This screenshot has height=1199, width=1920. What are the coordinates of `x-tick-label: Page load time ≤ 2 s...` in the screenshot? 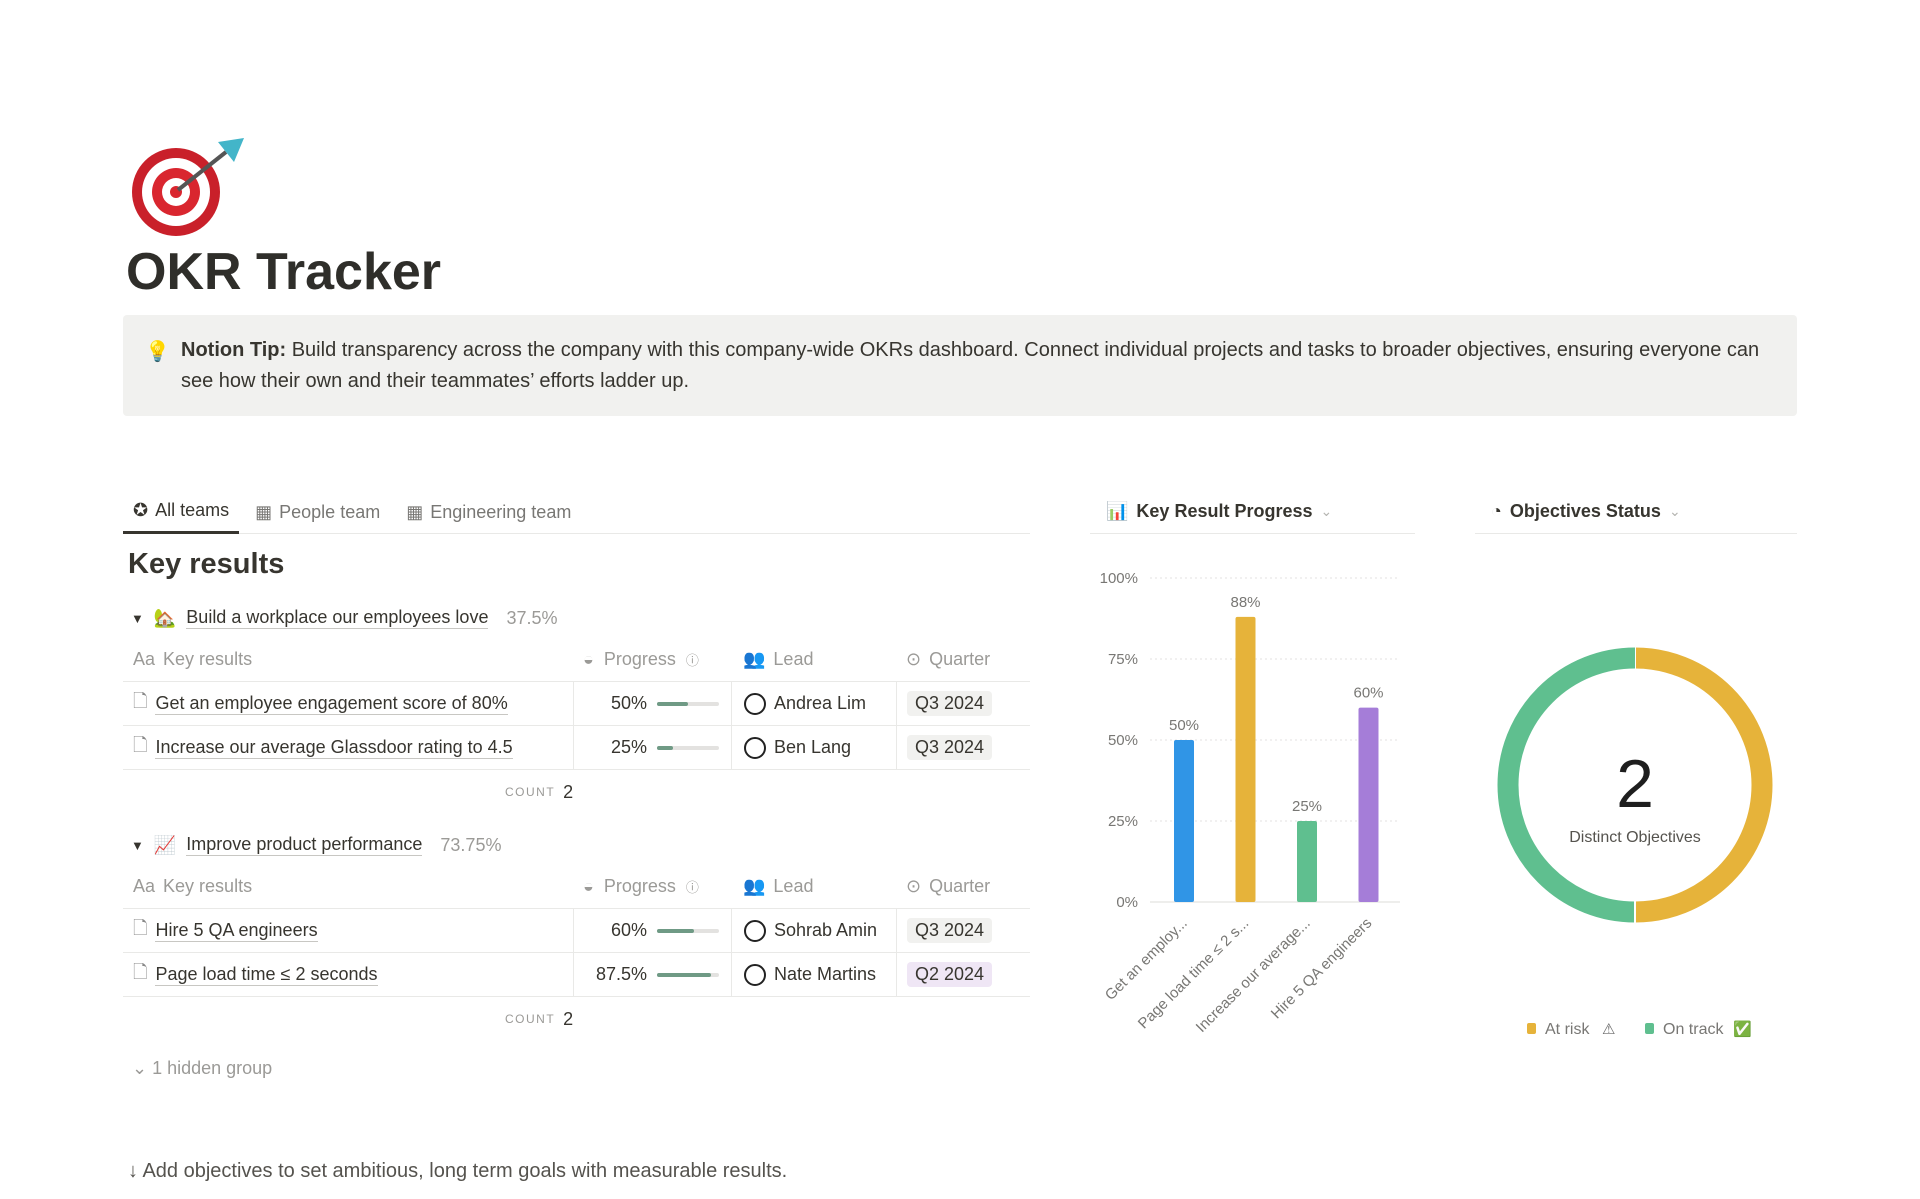 It's located at (1193, 973).